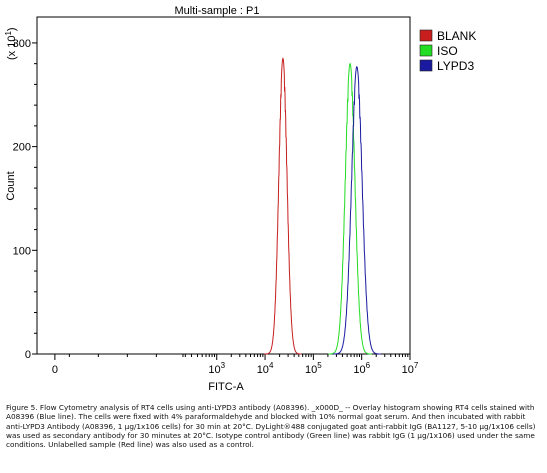 The image size is (547, 473). I want to click on x-tick-label: 10³, so click(216, 368).